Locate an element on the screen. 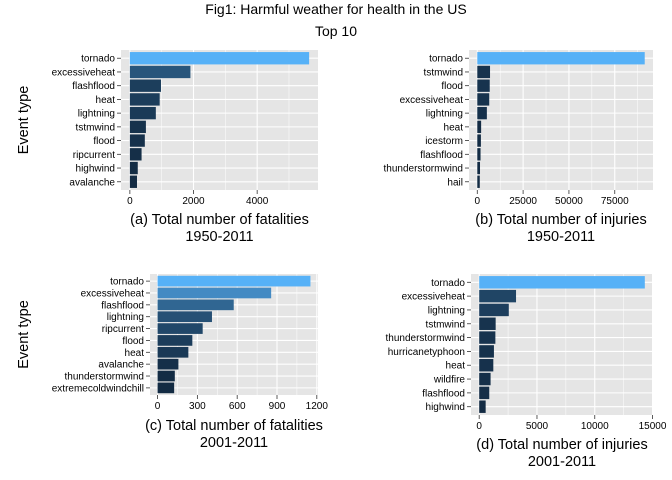  bar-hurricanetyphoon is located at coordinates (486, 351).